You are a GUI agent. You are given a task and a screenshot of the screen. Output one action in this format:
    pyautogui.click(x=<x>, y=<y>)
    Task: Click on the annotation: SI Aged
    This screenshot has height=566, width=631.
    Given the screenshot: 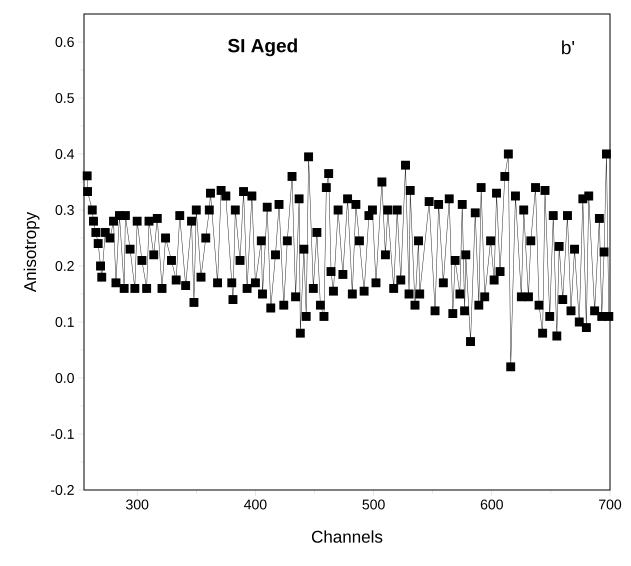 What is the action you would take?
    pyautogui.click(x=262, y=47)
    